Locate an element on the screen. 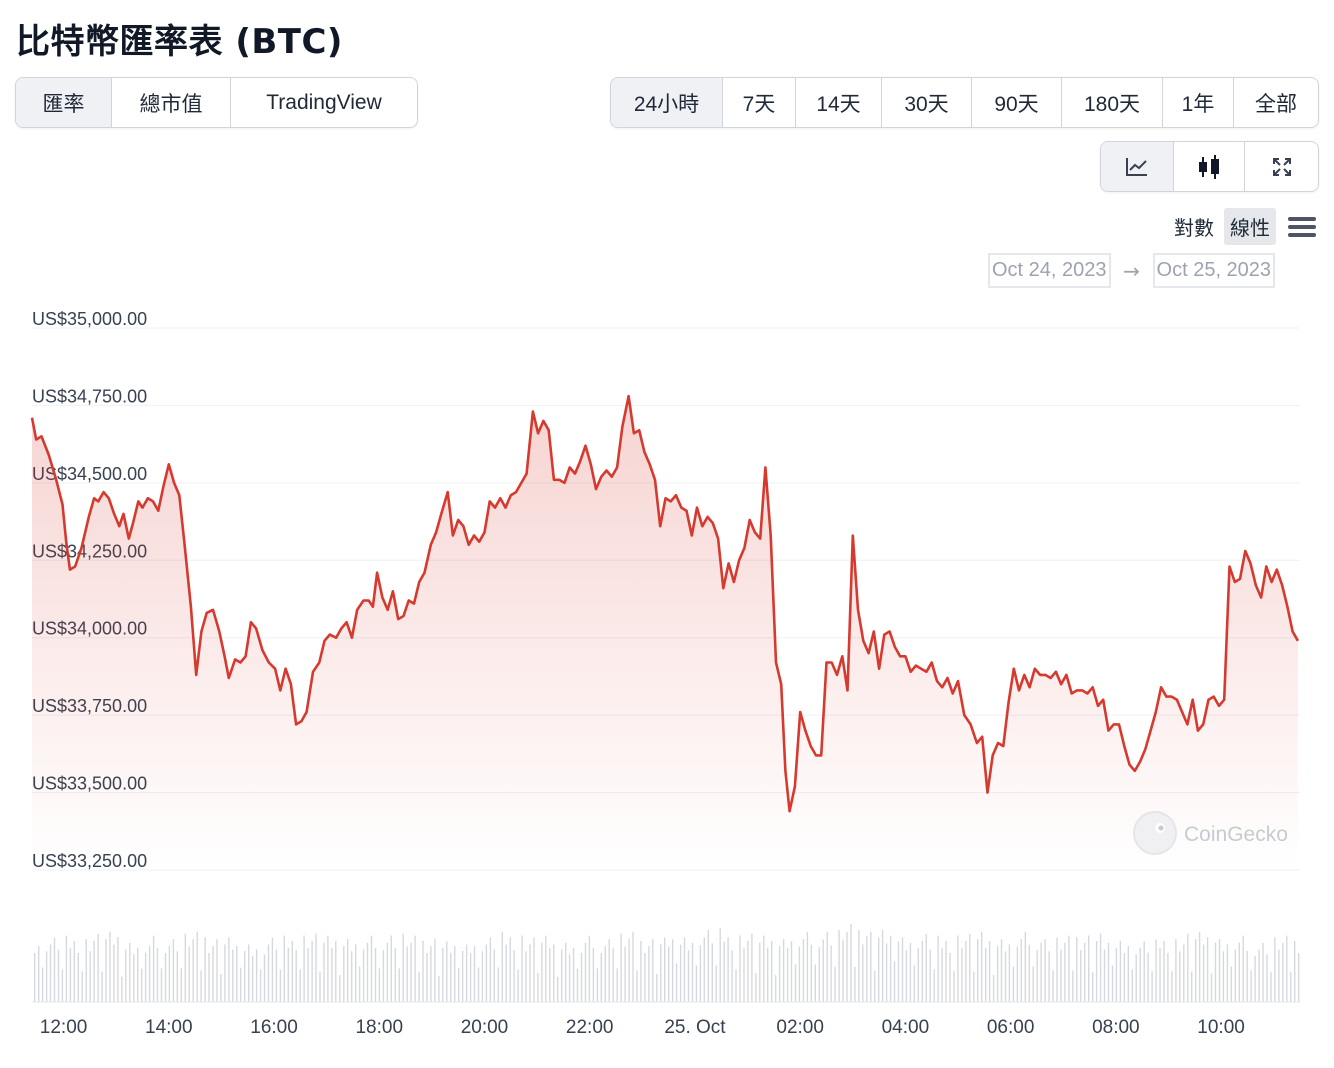 The image size is (1334, 1068). tab-price: 匯率 is located at coordinates (64, 102).